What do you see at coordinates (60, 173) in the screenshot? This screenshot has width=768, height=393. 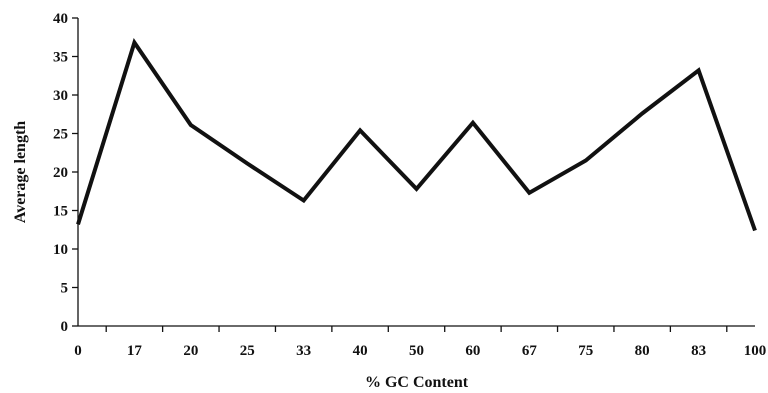 I see `y-tick-label: 20` at bounding box center [60, 173].